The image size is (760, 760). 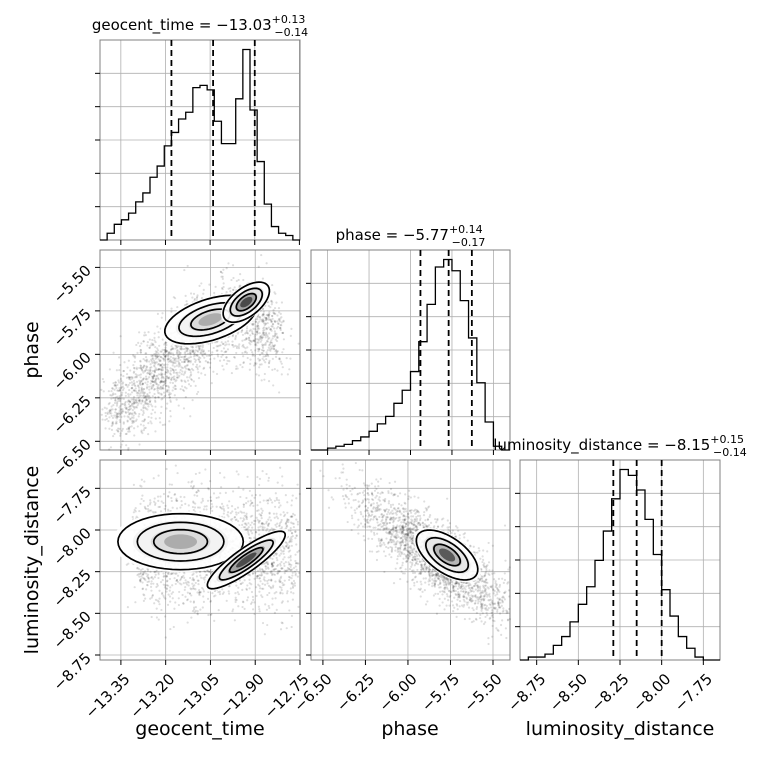 I want to click on panel-phase-luminosity-sample-point, so click(x=482, y=556).